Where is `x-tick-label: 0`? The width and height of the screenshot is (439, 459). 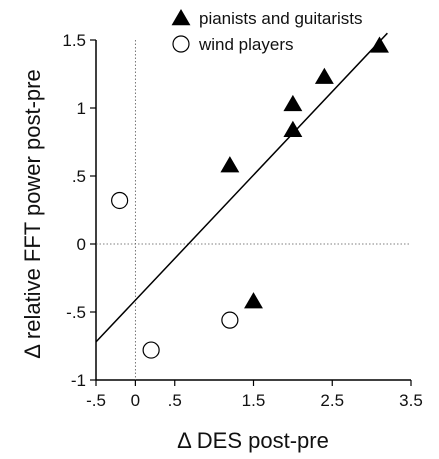
x-tick-label: 0 is located at coordinates (135, 400).